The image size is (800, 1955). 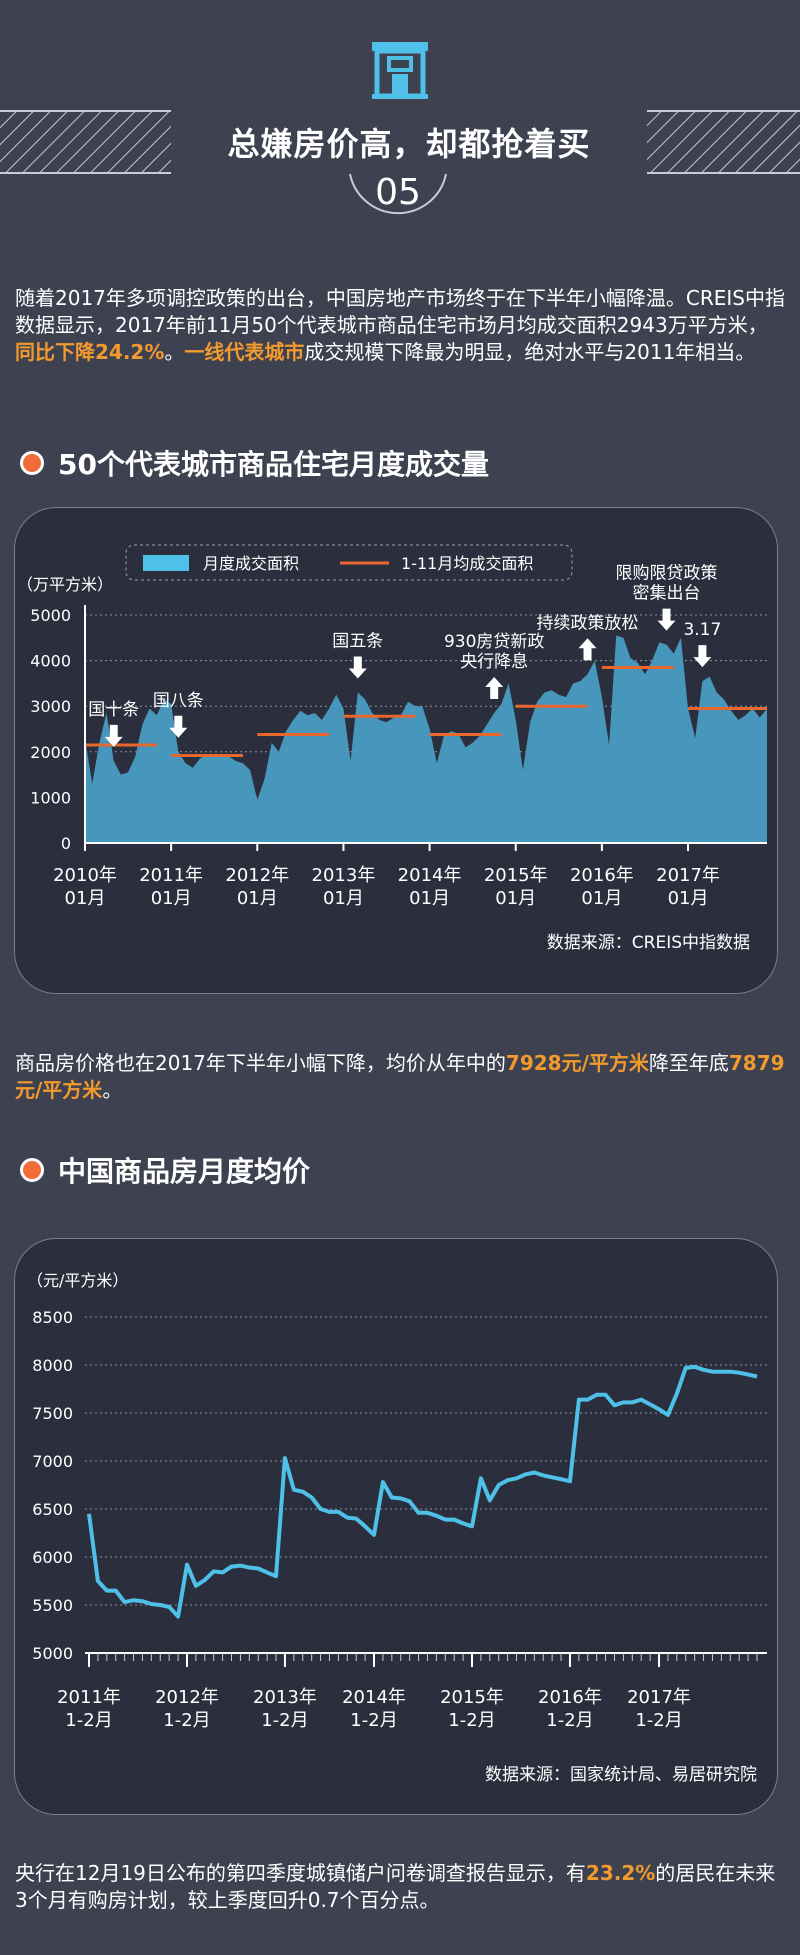 I want to click on y-tick-label: 6500, so click(x=52, y=1509).